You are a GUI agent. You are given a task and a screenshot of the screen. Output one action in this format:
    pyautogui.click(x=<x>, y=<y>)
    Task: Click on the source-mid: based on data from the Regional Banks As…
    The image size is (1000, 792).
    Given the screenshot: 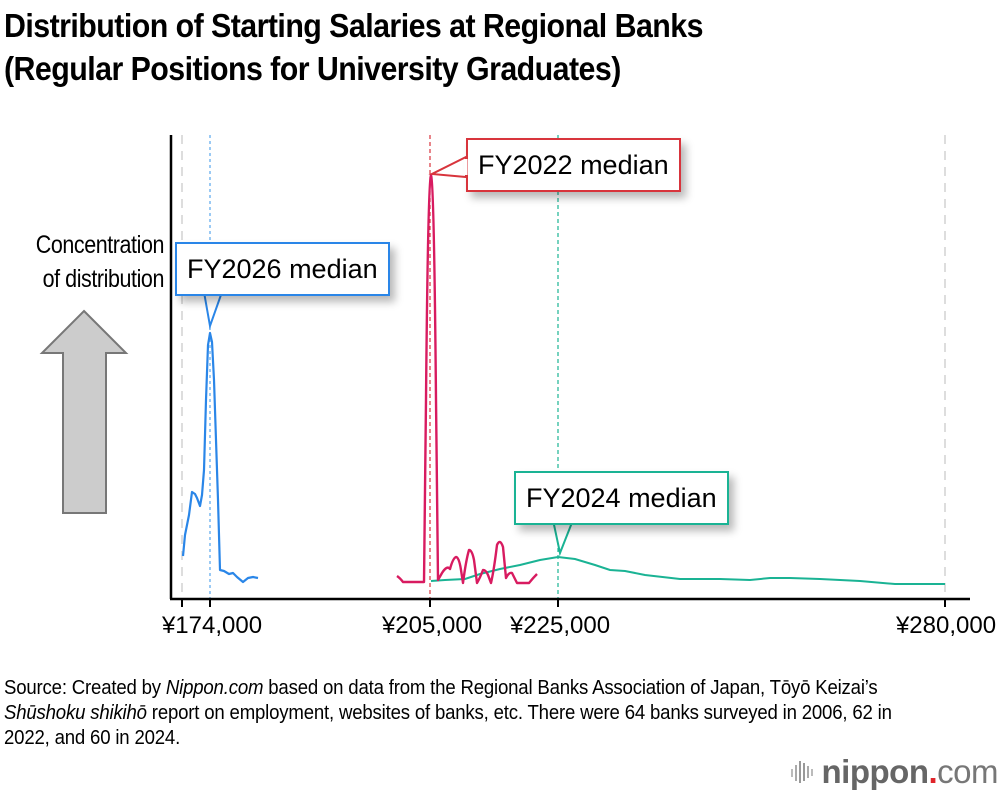 What is the action you would take?
    pyautogui.click(x=570, y=688)
    